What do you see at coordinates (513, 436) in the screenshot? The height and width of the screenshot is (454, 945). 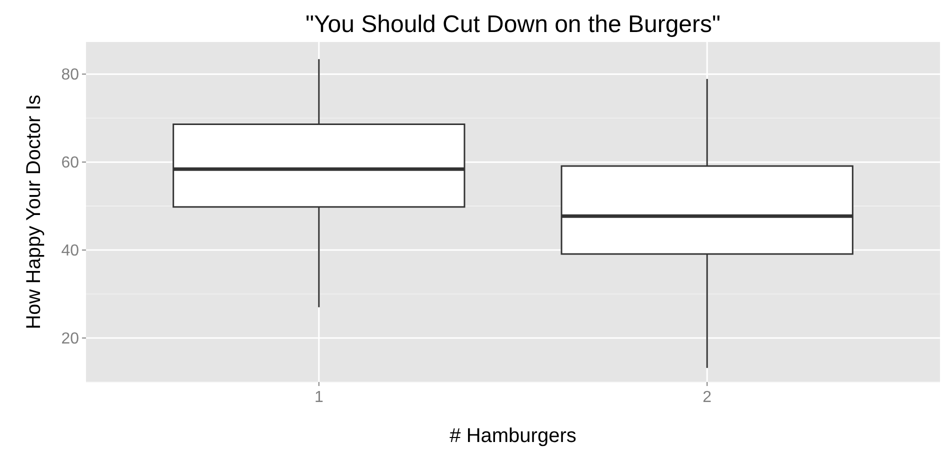 I see `x-axis-title: # Hamburgers` at bounding box center [513, 436].